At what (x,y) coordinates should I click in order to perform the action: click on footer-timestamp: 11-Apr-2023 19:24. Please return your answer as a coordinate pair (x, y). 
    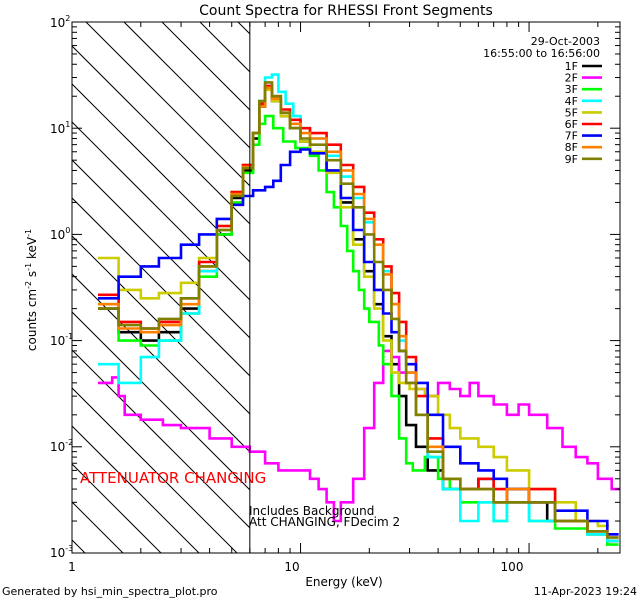
    Looking at the image, I should click on (585, 591).